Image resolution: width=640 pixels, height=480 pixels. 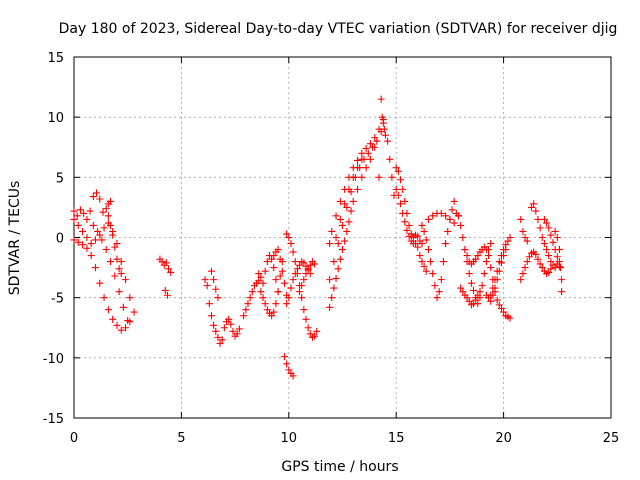 What do you see at coordinates (280, 272) in the screenshot?
I see `series-arc13` at bounding box center [280, 272].